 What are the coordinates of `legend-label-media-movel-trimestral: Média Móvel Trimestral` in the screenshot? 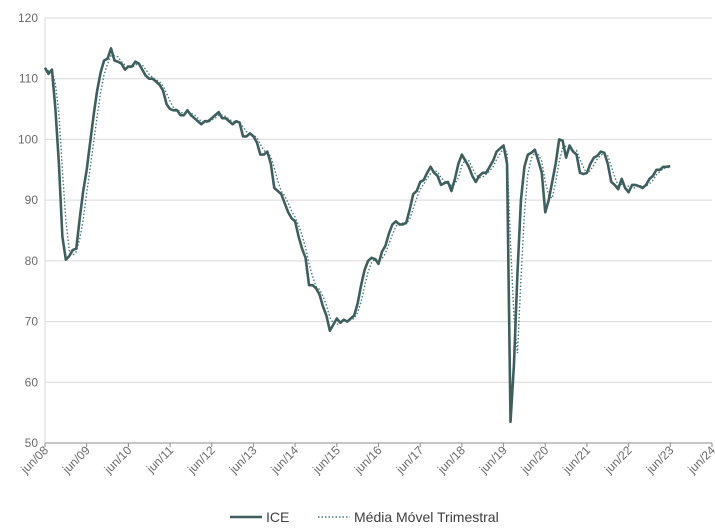 It's located at (426, 517).